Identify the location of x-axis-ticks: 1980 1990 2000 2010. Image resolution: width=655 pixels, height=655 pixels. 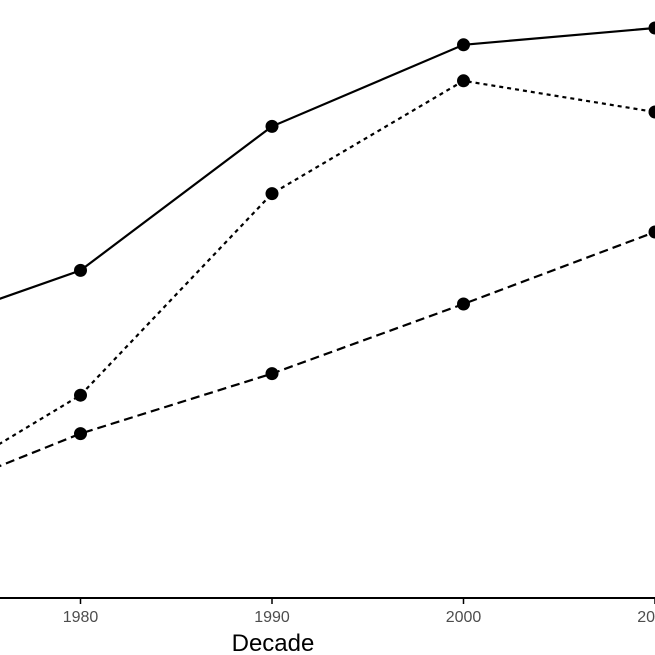
(359, 612).